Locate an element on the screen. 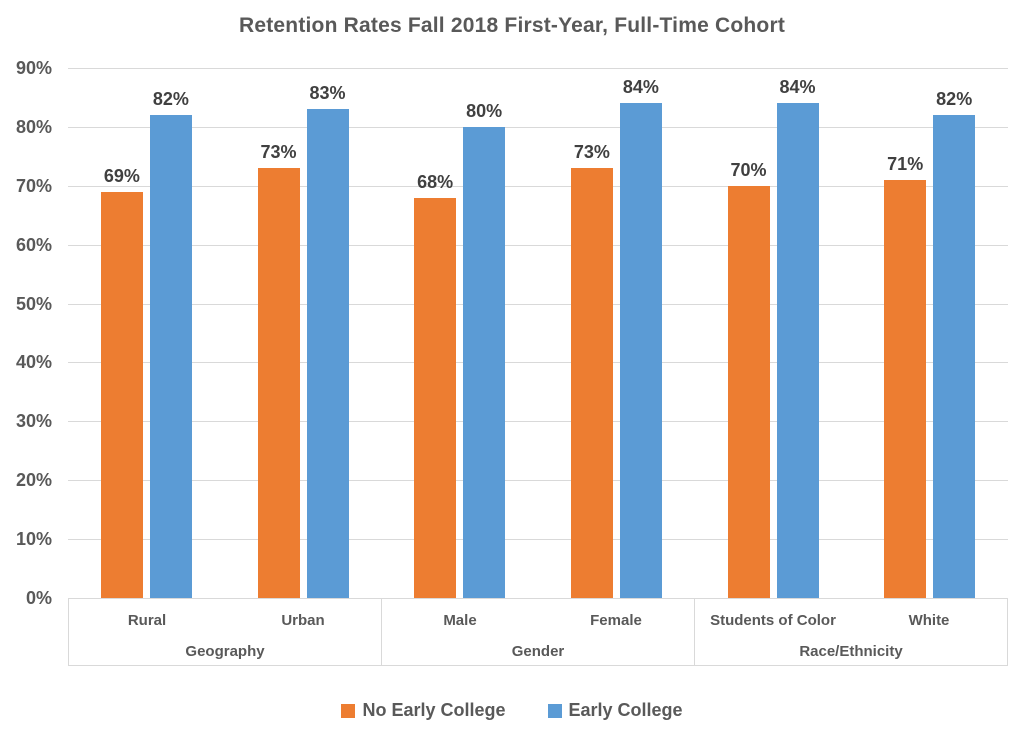  y-tick-label: 70% is located at coordinates (33, 185).